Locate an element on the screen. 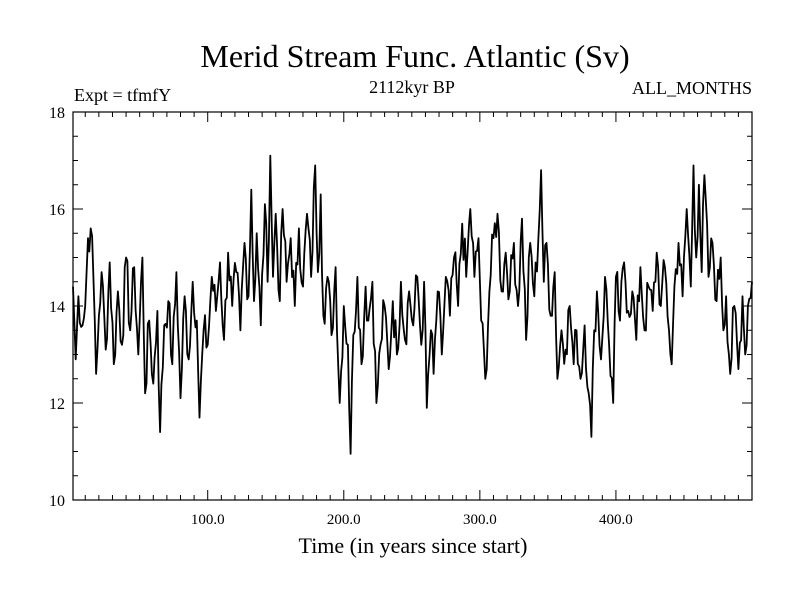  chart-subtitle-right: ALL_MONTHS is located at coordinates (692, 88).